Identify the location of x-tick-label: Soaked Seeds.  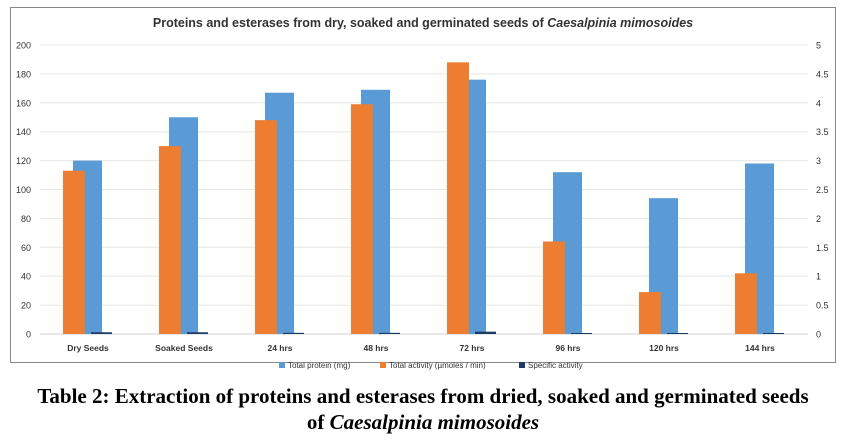
(184, 348).